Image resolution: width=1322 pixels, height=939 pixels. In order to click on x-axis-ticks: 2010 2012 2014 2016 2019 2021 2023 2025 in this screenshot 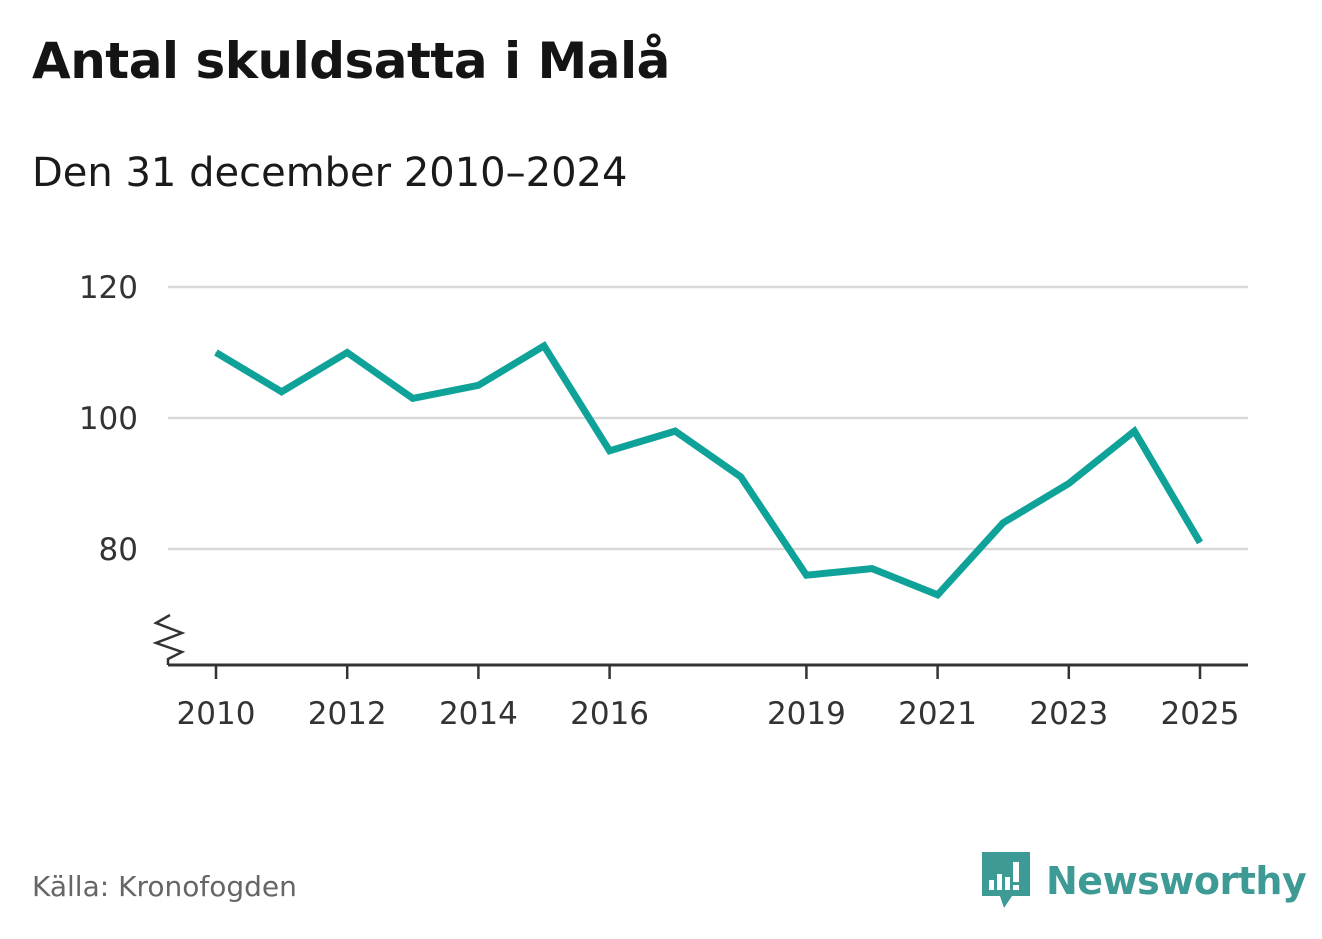, I will do `click(708, 698)`.